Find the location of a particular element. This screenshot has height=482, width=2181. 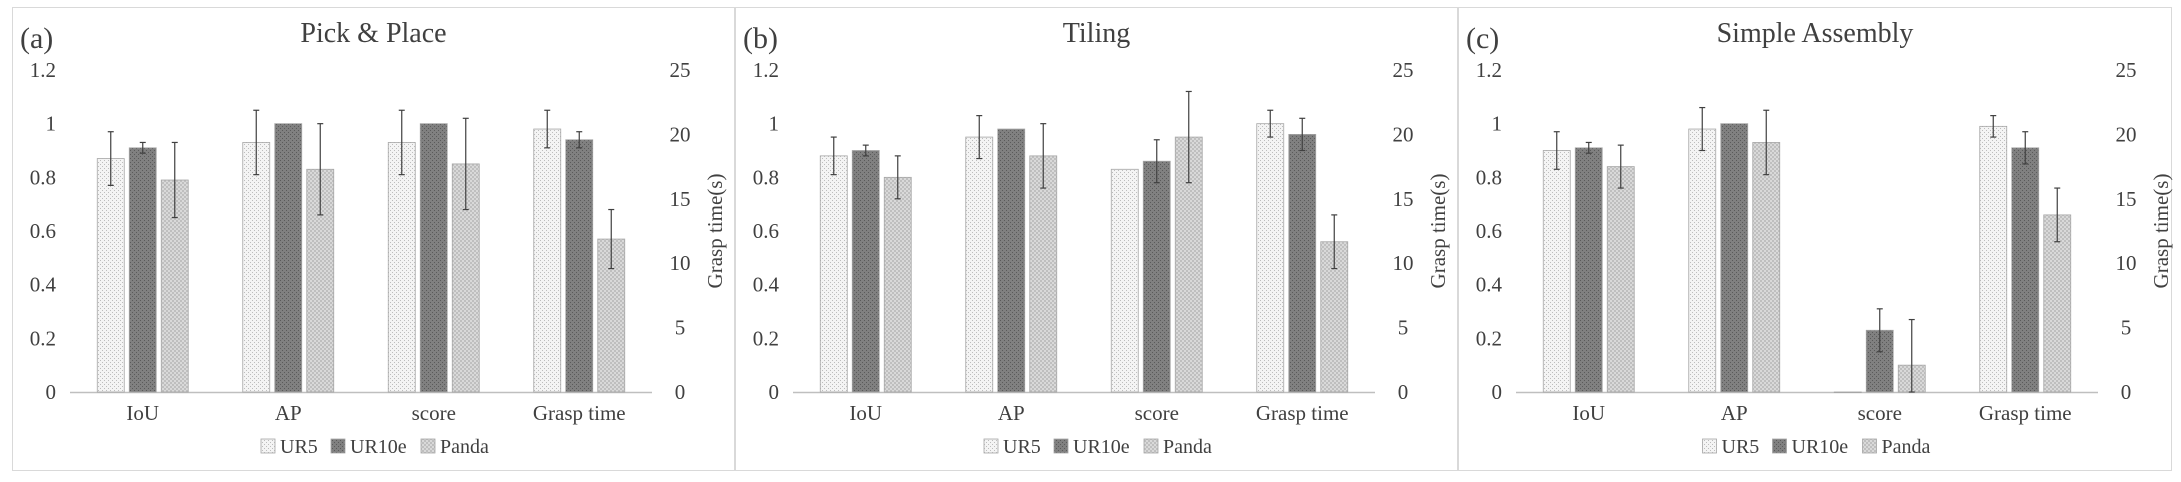

chart-title: Pick & Place is located at coordinates (373, 33).